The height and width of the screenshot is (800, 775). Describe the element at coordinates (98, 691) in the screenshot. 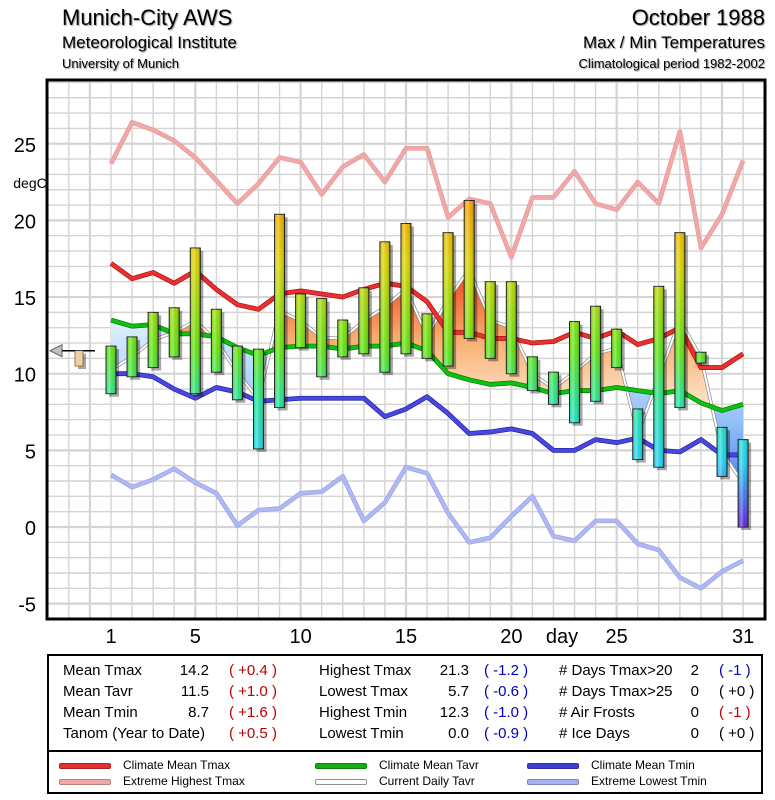

I see `stat-label: Mean Tavr` at that location.